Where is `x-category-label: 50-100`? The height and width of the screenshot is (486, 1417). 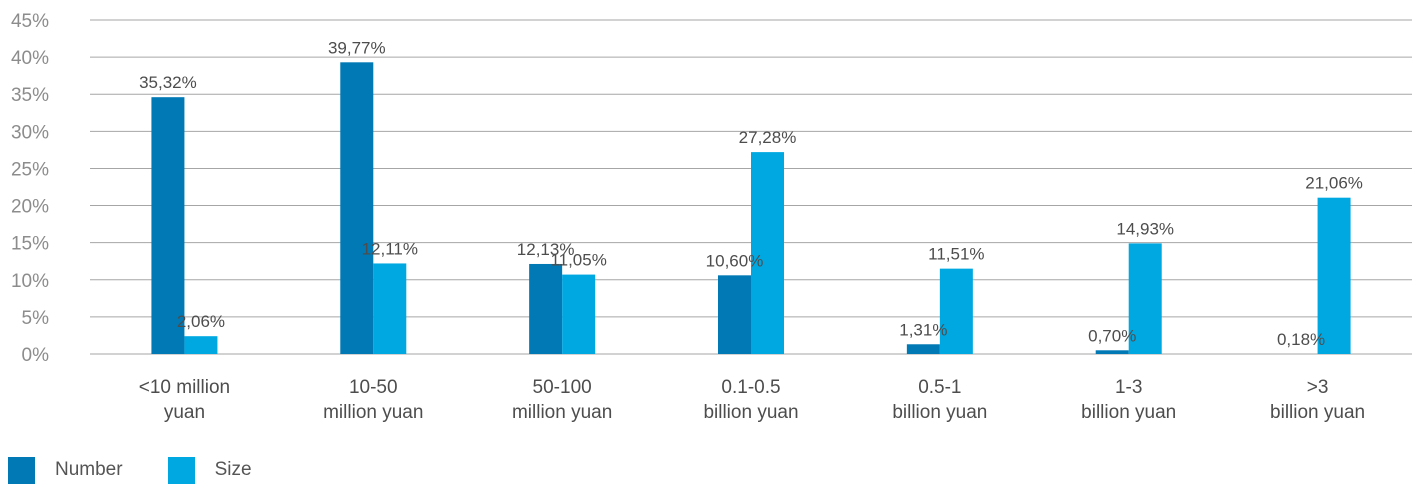 x-category-label: 50-100 is located at coordinates (562, 387).